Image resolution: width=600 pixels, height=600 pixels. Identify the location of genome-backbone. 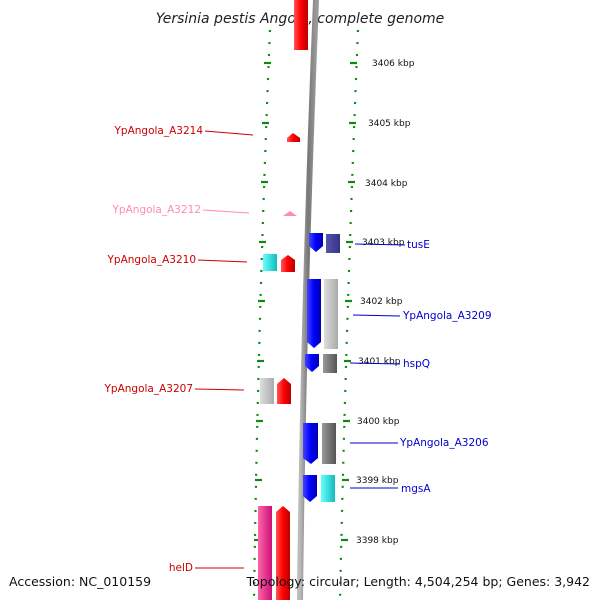
(308, 300).